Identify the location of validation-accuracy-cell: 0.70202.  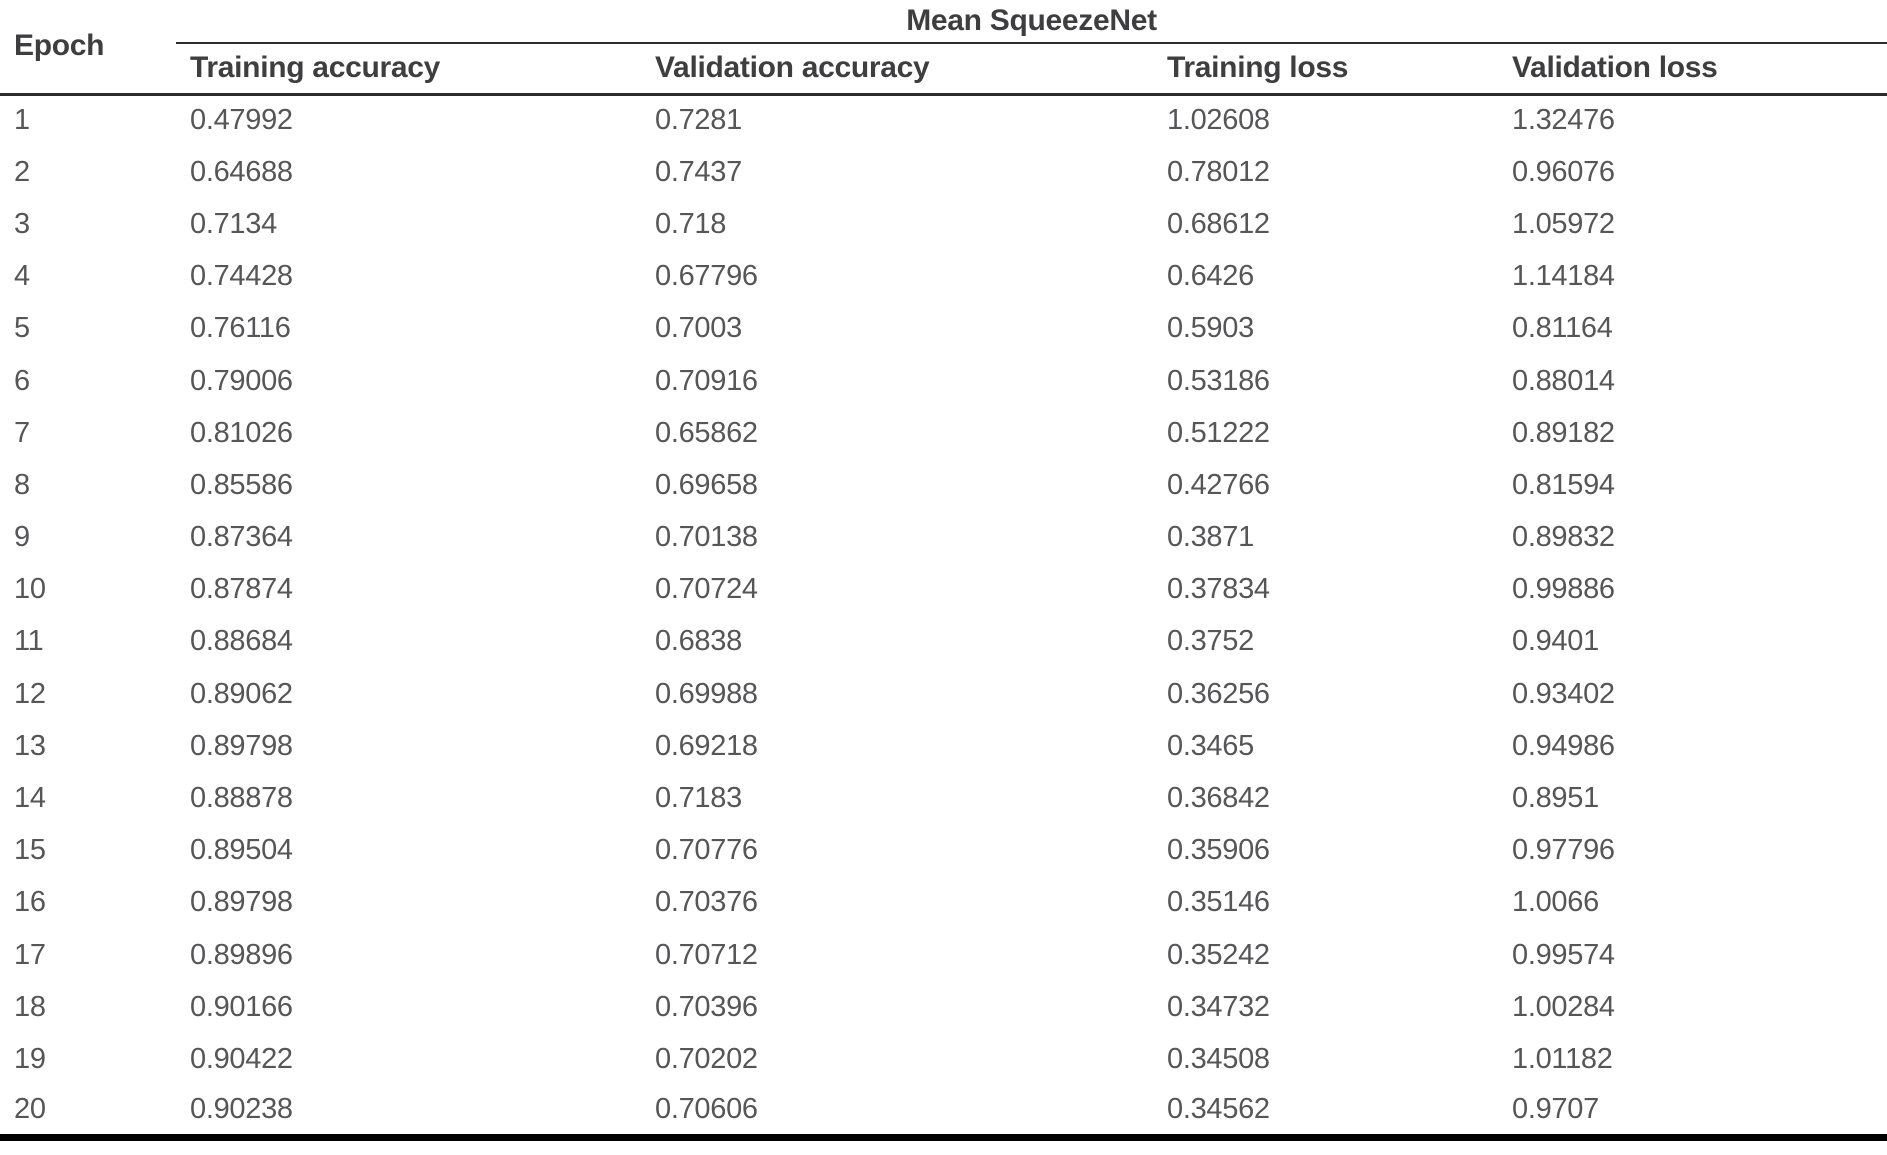
(706, 1058).